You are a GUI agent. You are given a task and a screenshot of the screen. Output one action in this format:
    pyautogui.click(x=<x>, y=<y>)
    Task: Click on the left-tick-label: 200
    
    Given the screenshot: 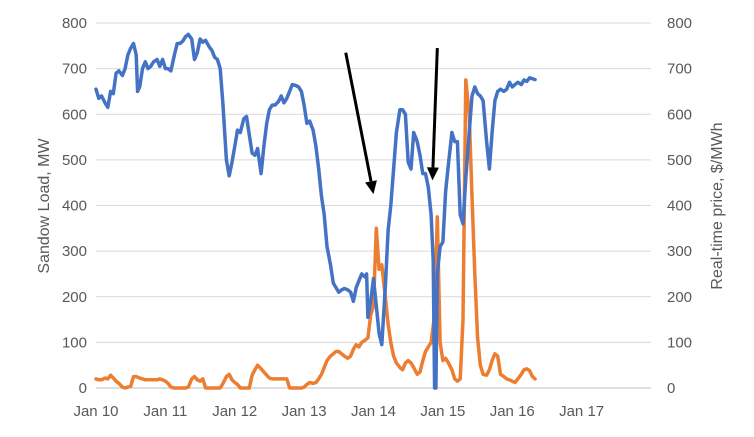 What is the action you would take?
    pyautogui.click(x=74, y=297)
    